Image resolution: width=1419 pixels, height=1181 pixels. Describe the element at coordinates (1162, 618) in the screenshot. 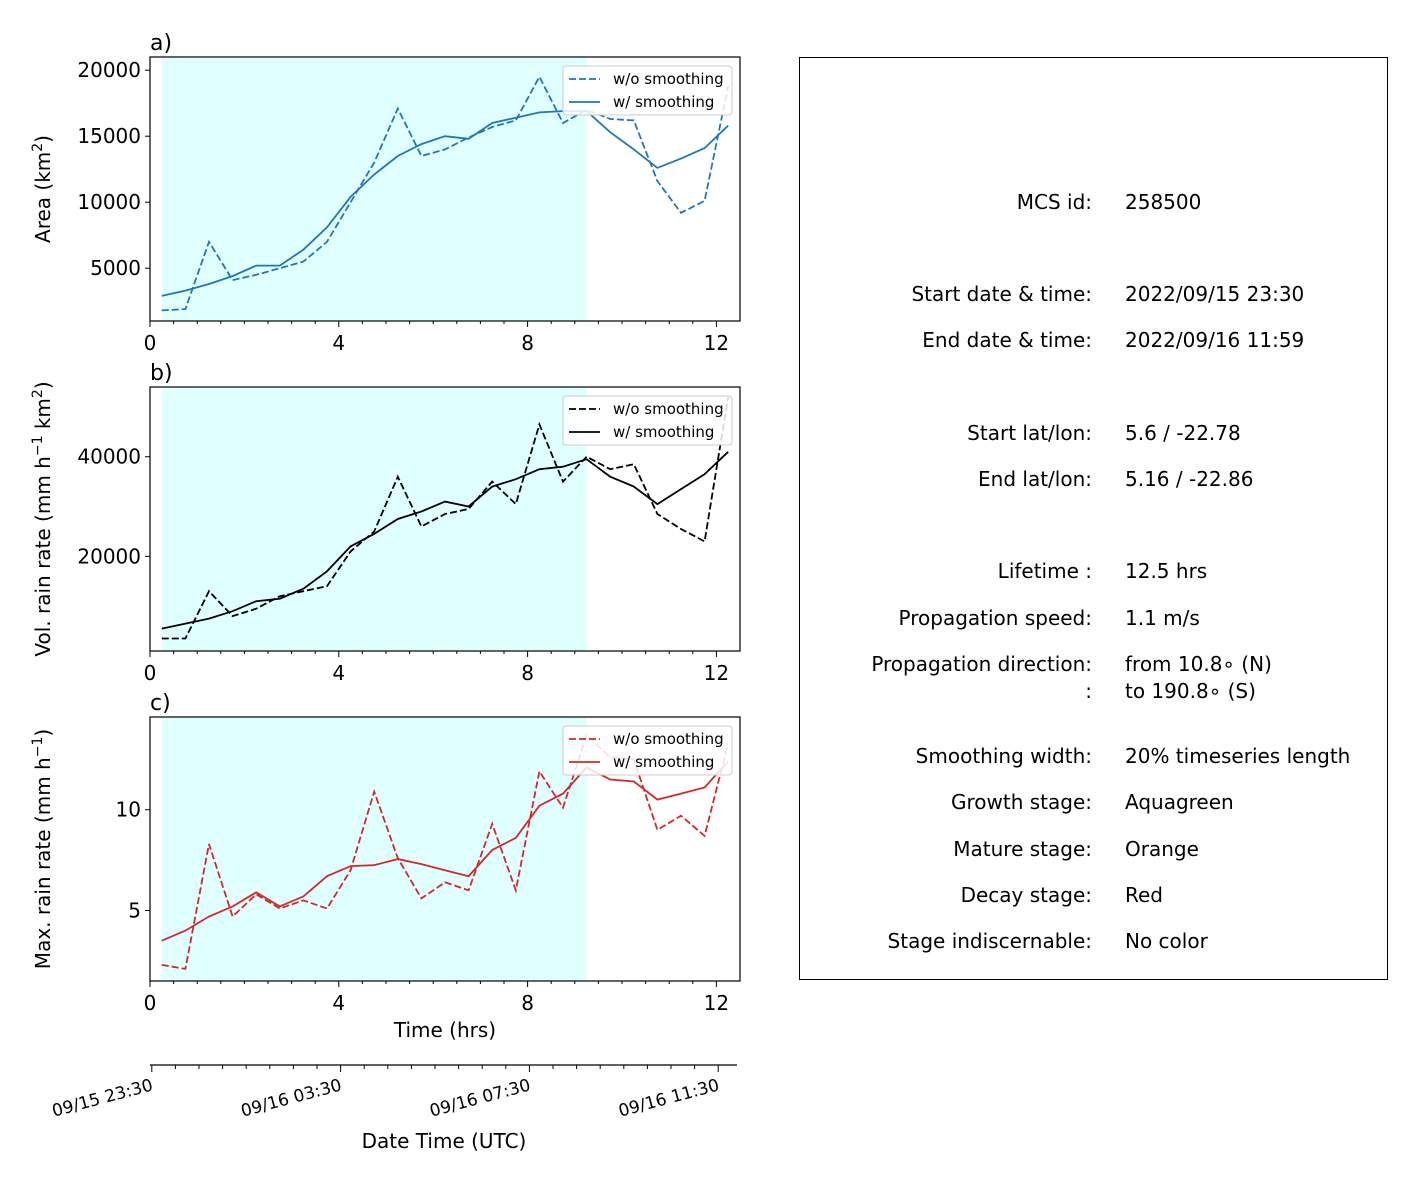

I see `info-value: 1.1 m/s` at that location.